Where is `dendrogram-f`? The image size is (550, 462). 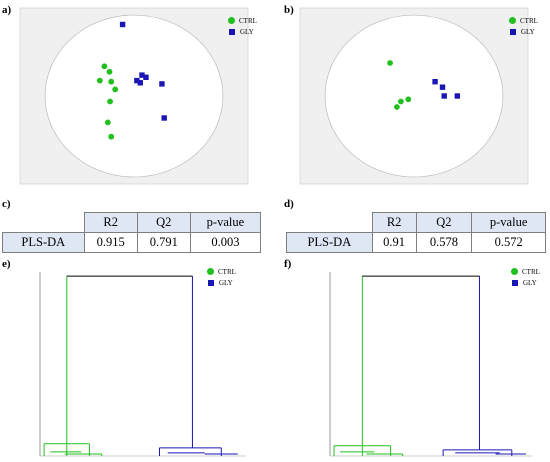
dendrogram-f is located at coordinates (430, 364).